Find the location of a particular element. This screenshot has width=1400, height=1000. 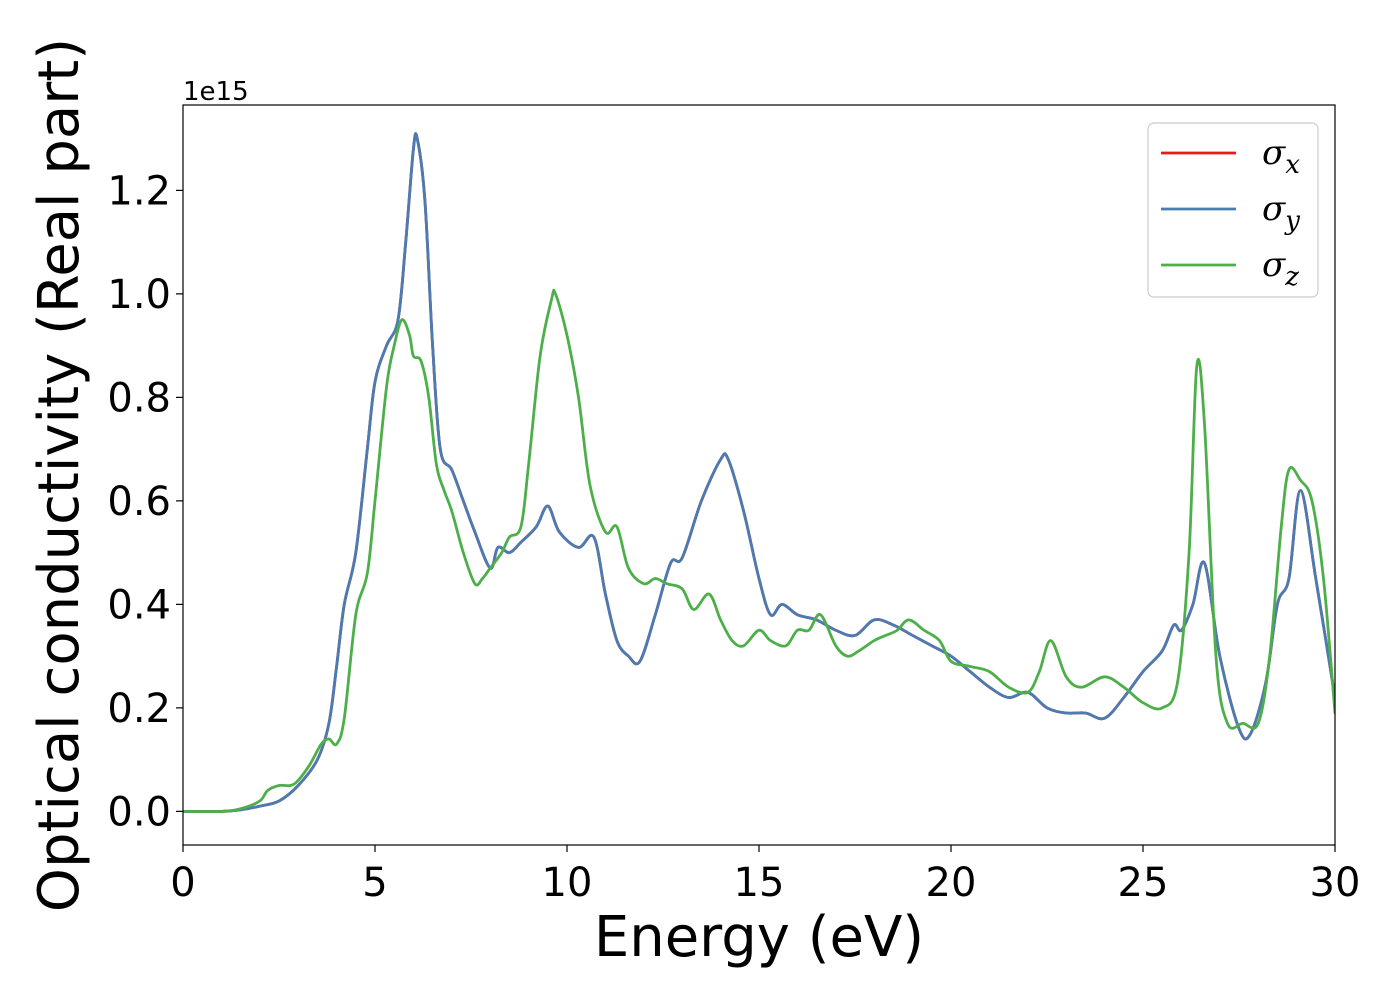

legend-subscript: x is located at coordinates (1292, 165).